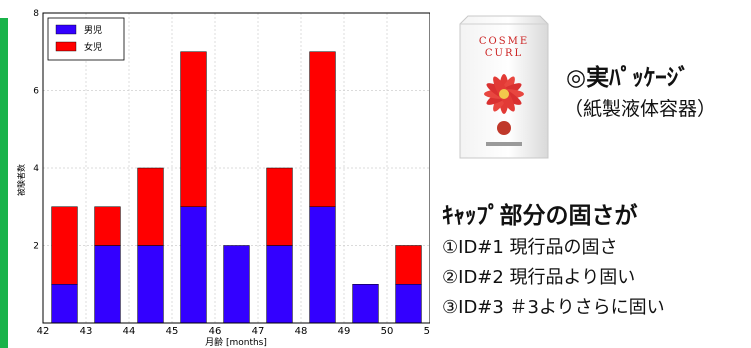  What do you see at coordinates (36, 247) in the screenshot?
I see `y-tick-label: 2` at bounding box center [36, 247].